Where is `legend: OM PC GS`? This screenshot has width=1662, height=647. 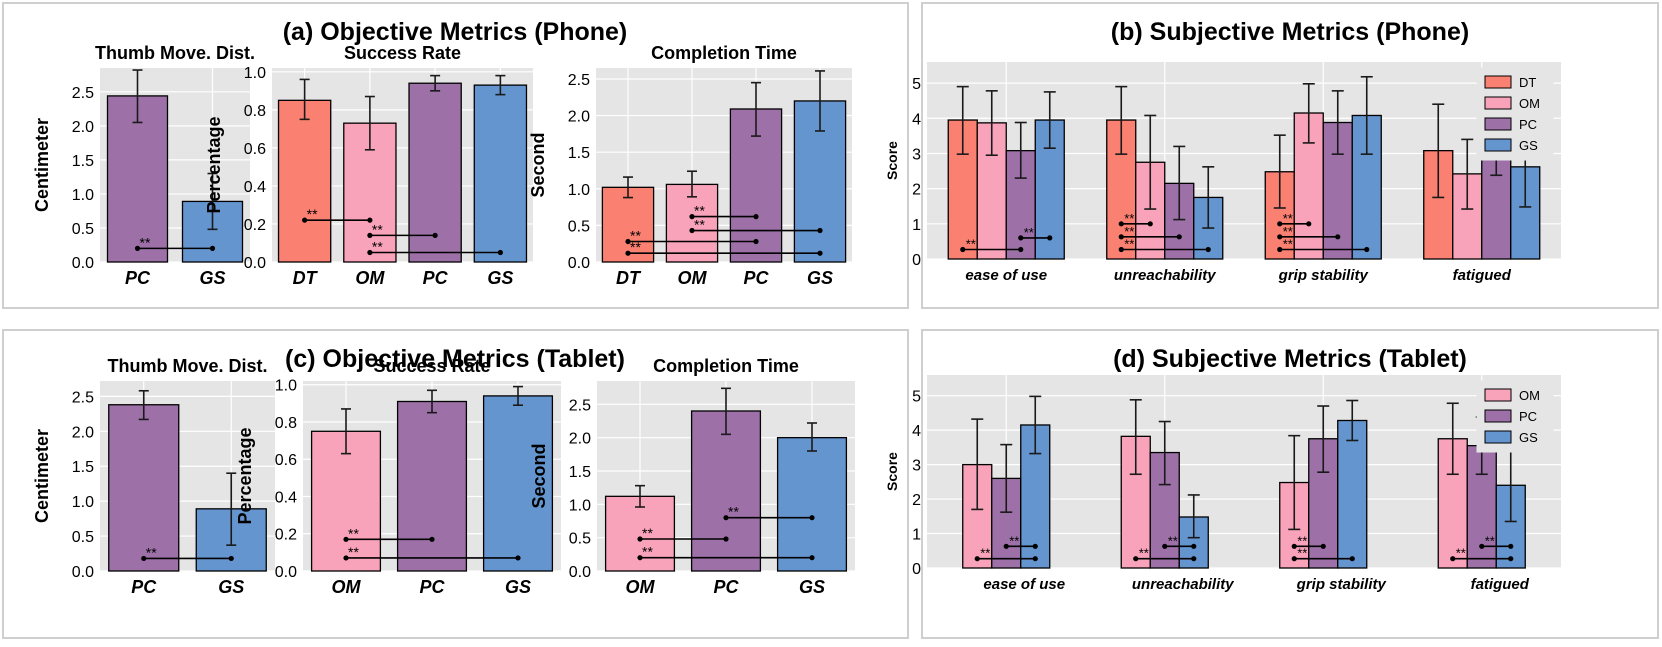
legend: OM PC GS is located at coordinates (1515, 416).